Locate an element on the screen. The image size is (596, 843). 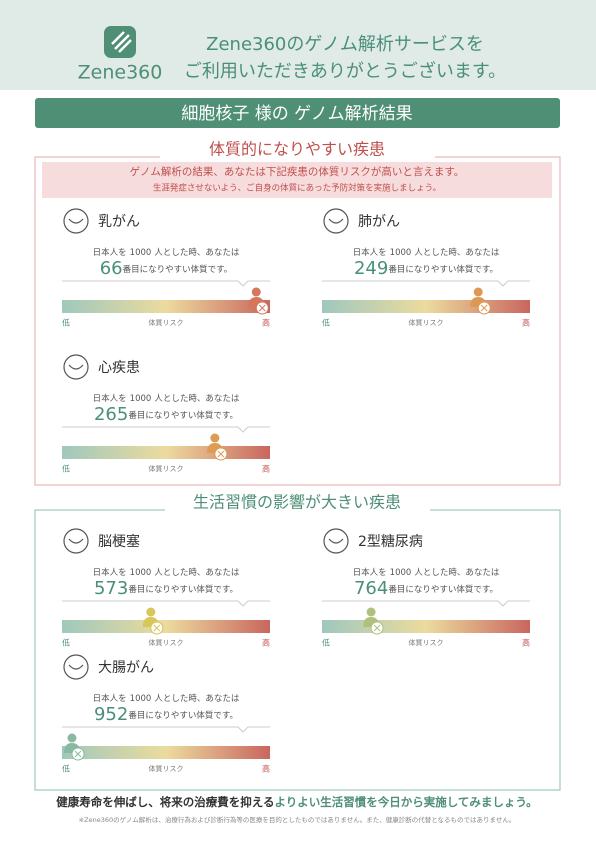
disease-name: 乳がん is located at coordinates (119, 222).